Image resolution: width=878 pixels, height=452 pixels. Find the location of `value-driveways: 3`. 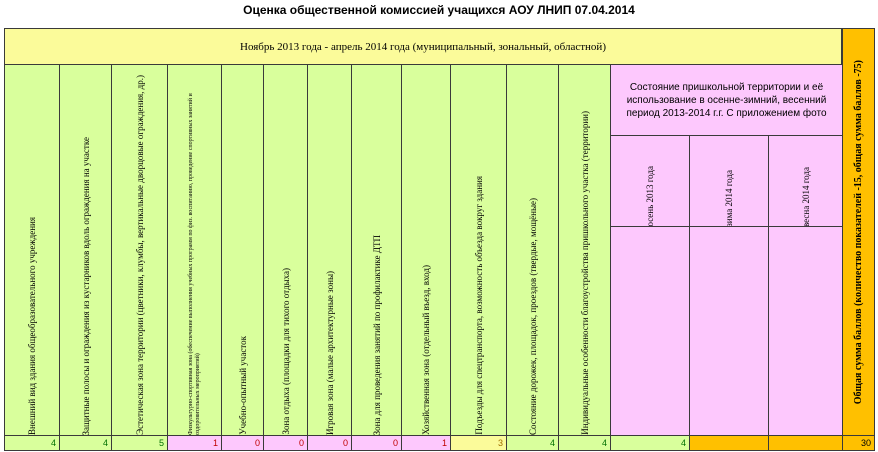

value-driveways: 3 is located at coordinates (478, 443).